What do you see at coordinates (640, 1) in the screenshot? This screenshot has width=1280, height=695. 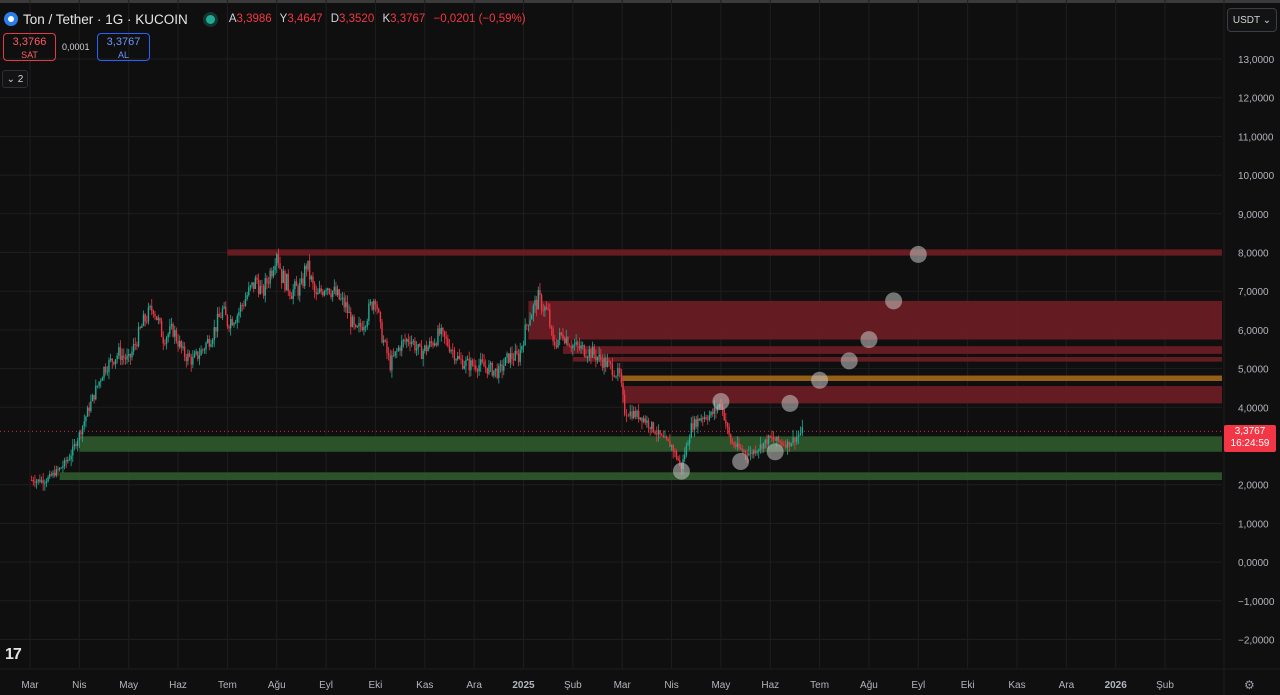 I see `top-border` at bounding box center [640, 1].